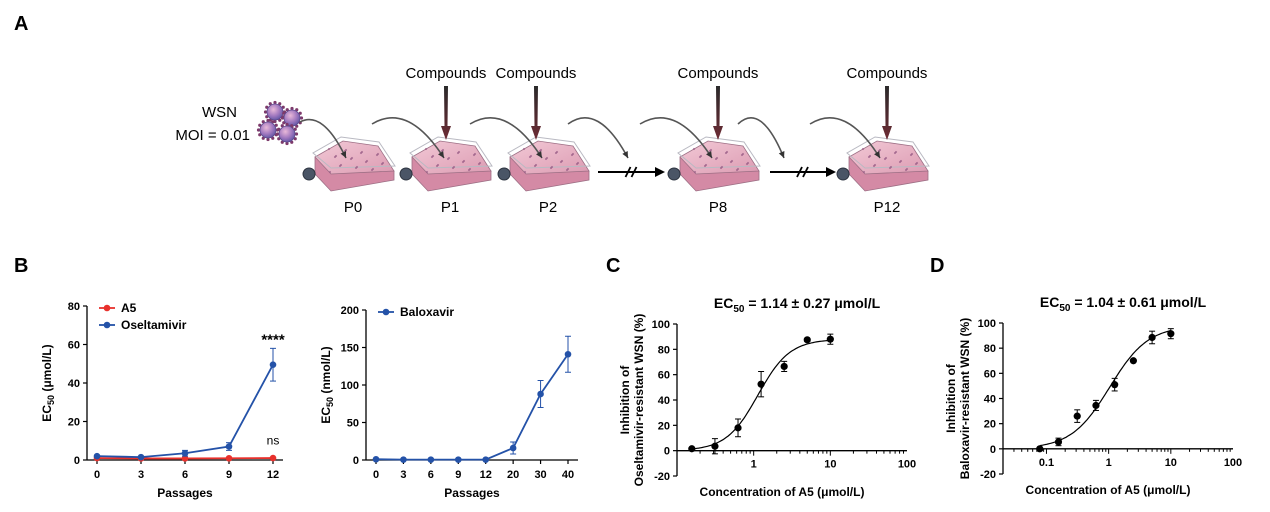 Image resolution: width=1270 pixels, height=512 pixels. I want to click on dish-top, so click(451, 157).